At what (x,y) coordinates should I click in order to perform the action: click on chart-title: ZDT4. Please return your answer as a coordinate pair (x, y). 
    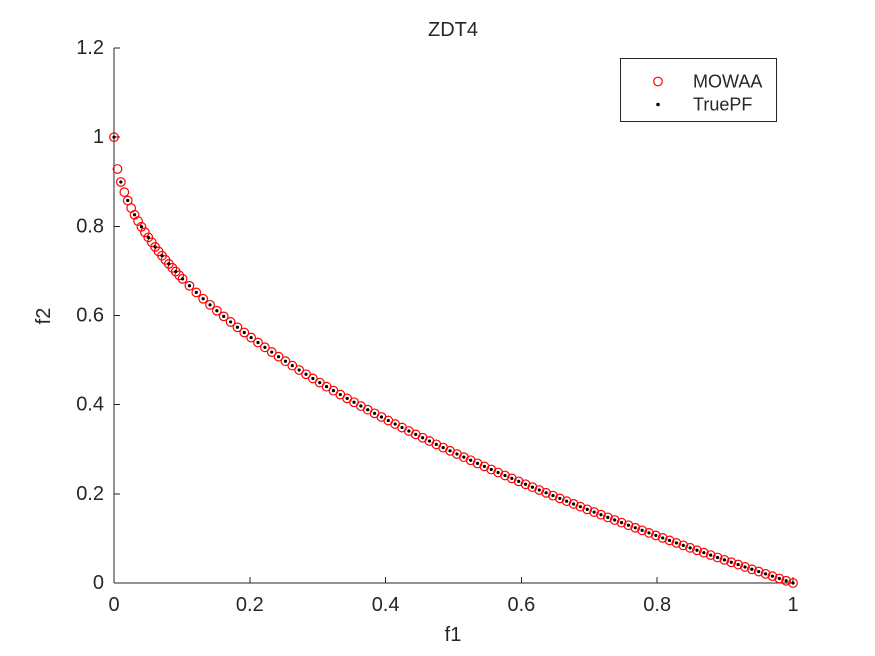
    Looking at the image, I should click on (453, 30).